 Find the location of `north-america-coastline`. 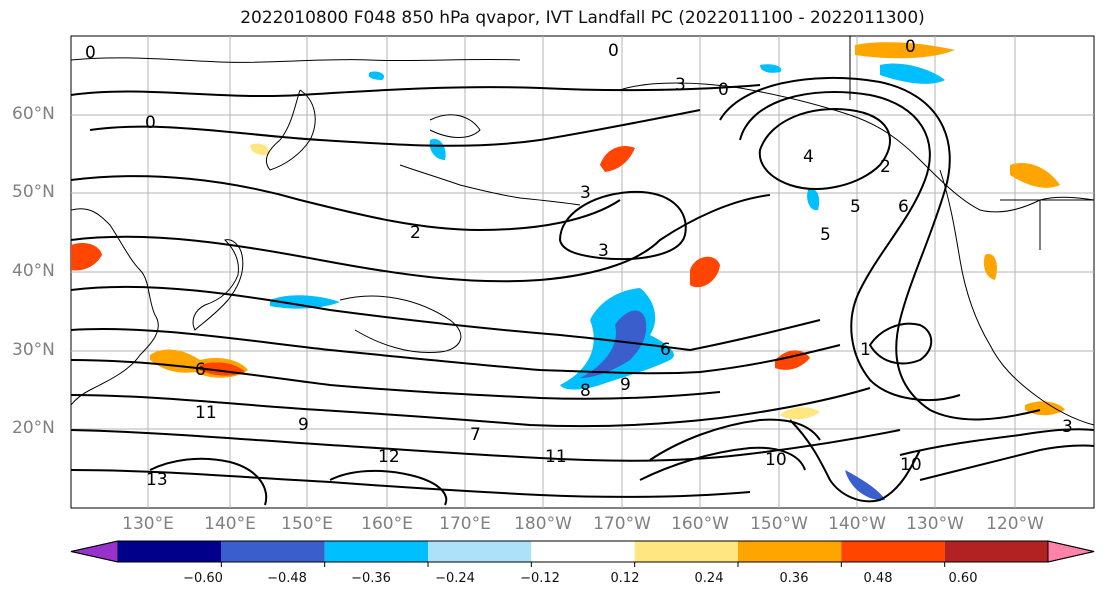

north-america-coastline is located at coordinates (1016, 297).